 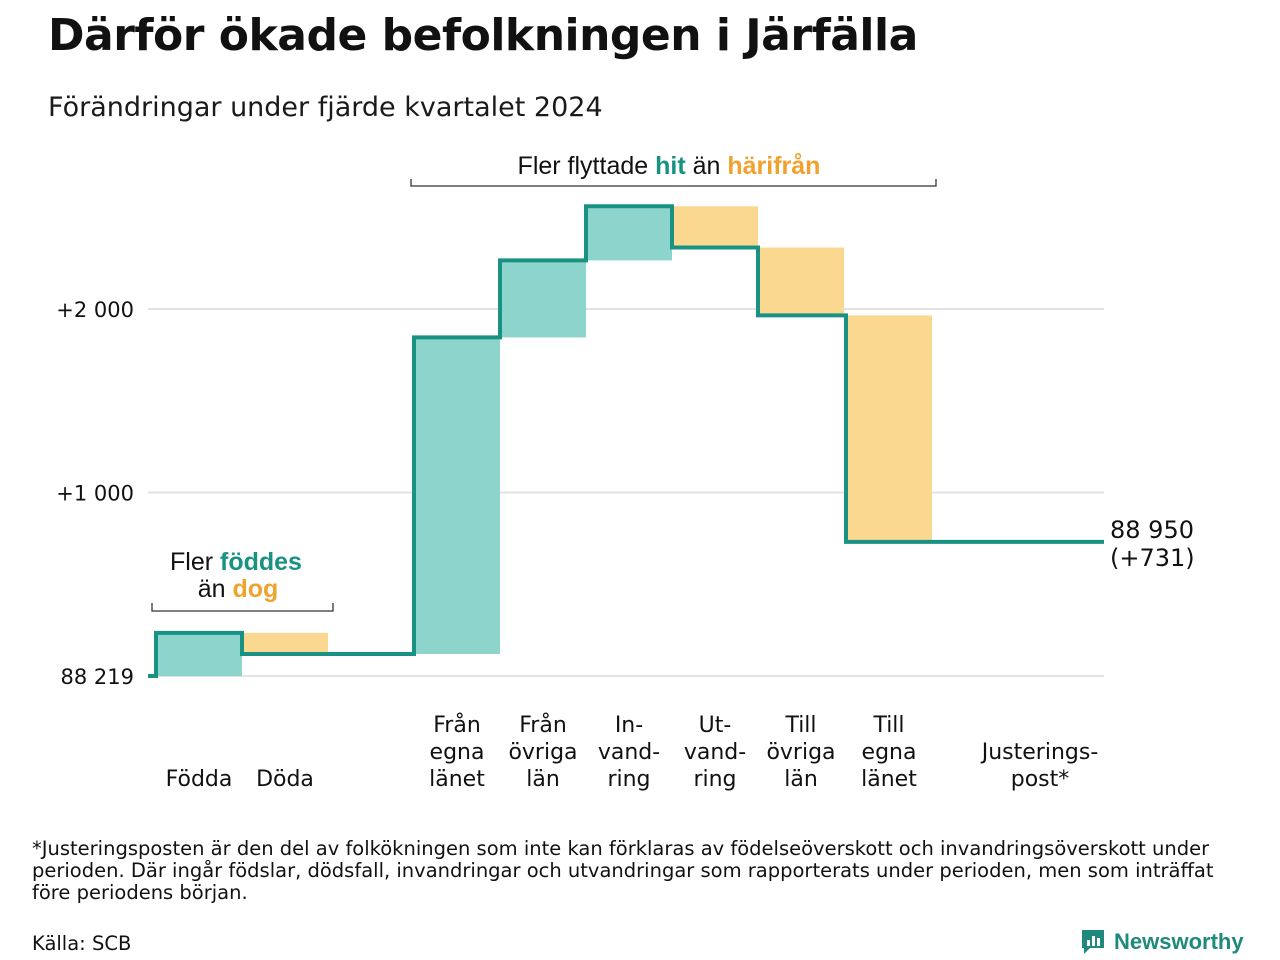 What do you see at coordinates (261, 562) in the screenshot?
I see `births-annotation-highlight: föddes` at bounding box center [261, 562].